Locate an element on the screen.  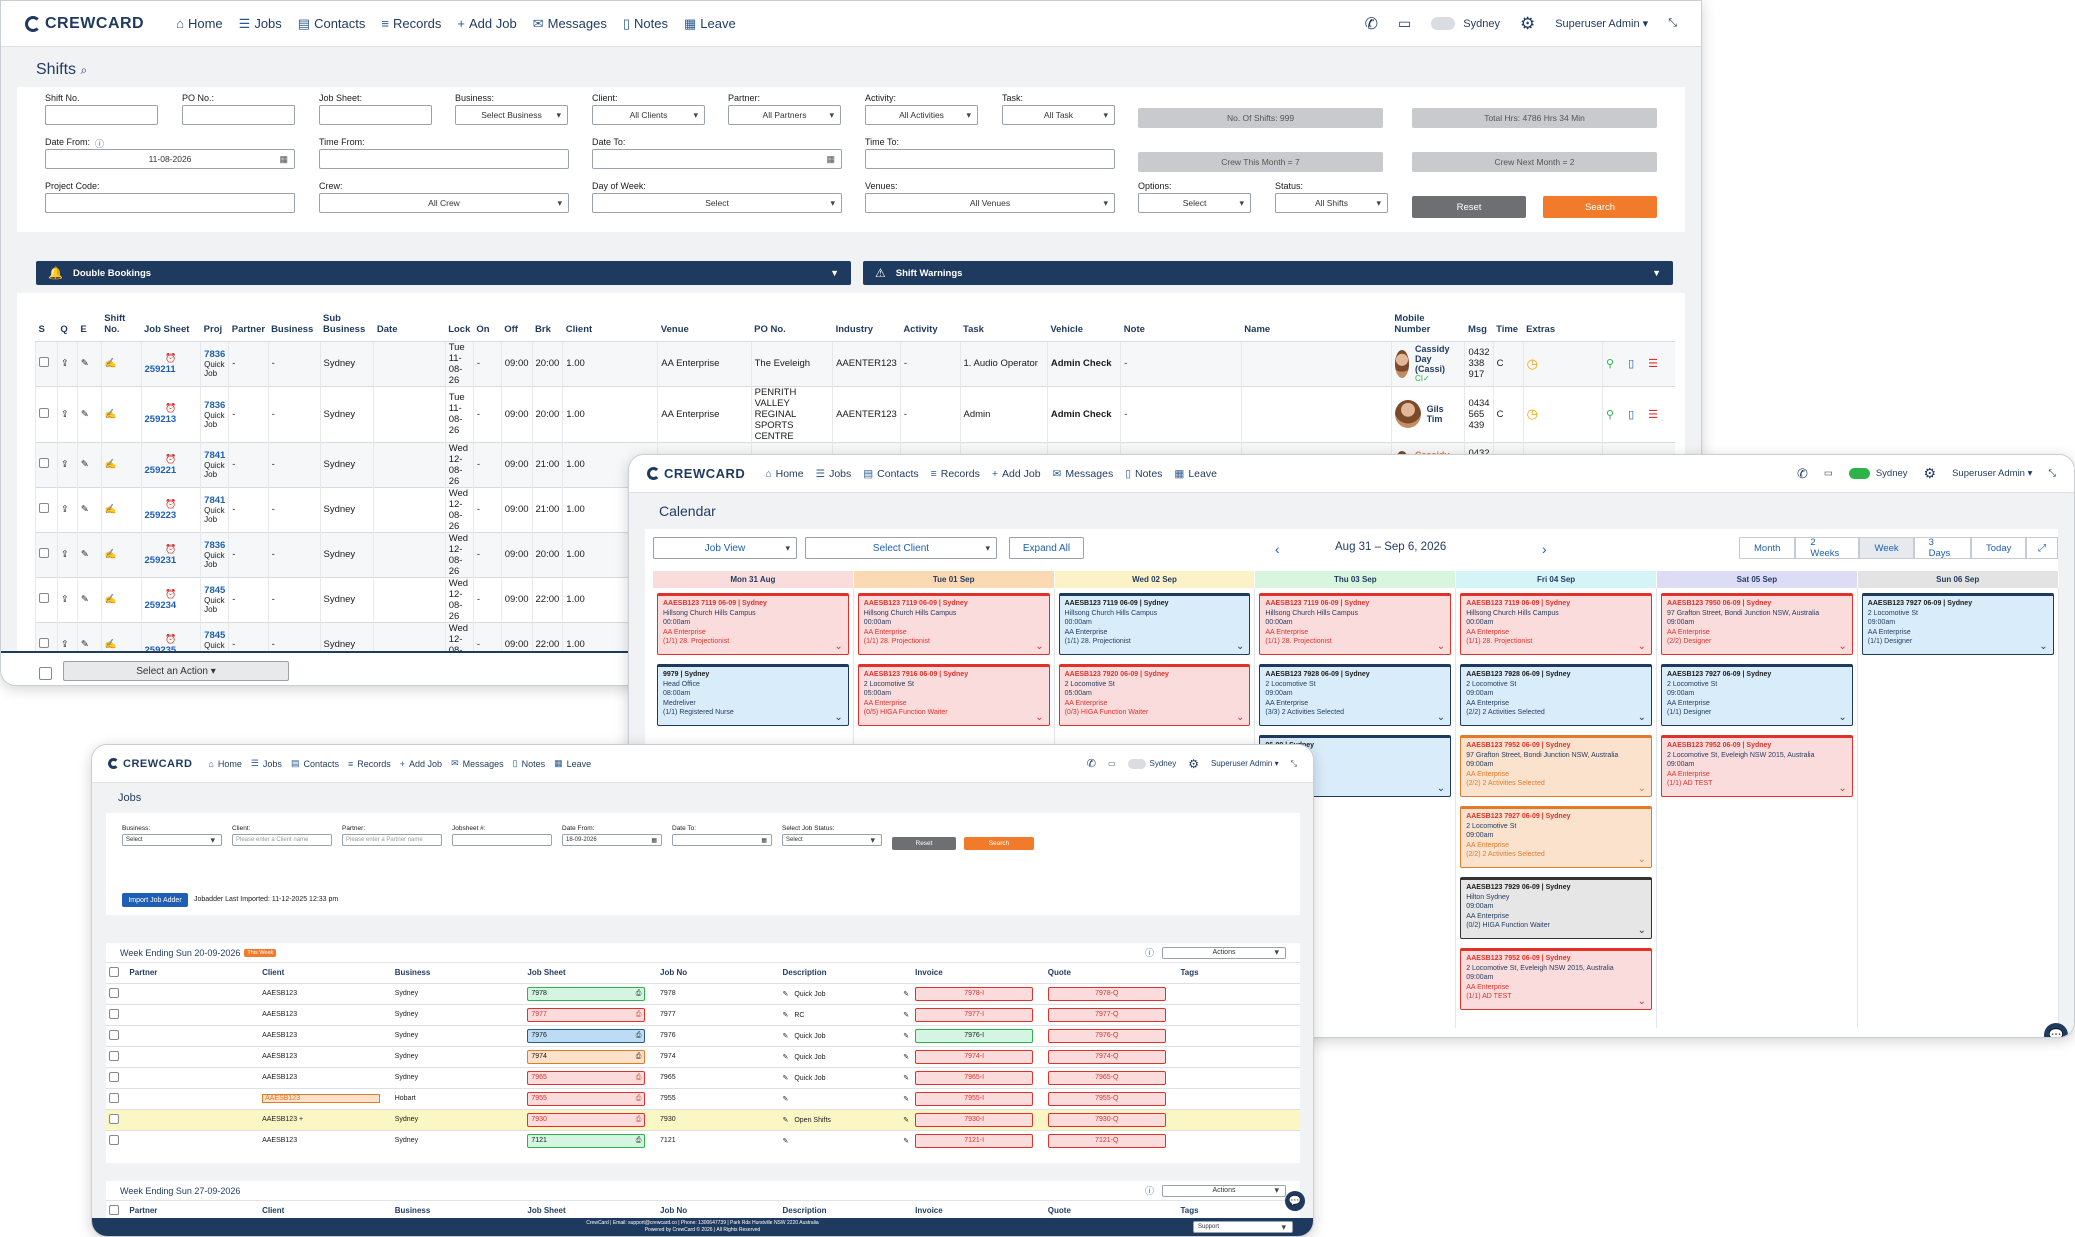
nav-jobs: ☰ Jobs is located at coordinates (834, 474).